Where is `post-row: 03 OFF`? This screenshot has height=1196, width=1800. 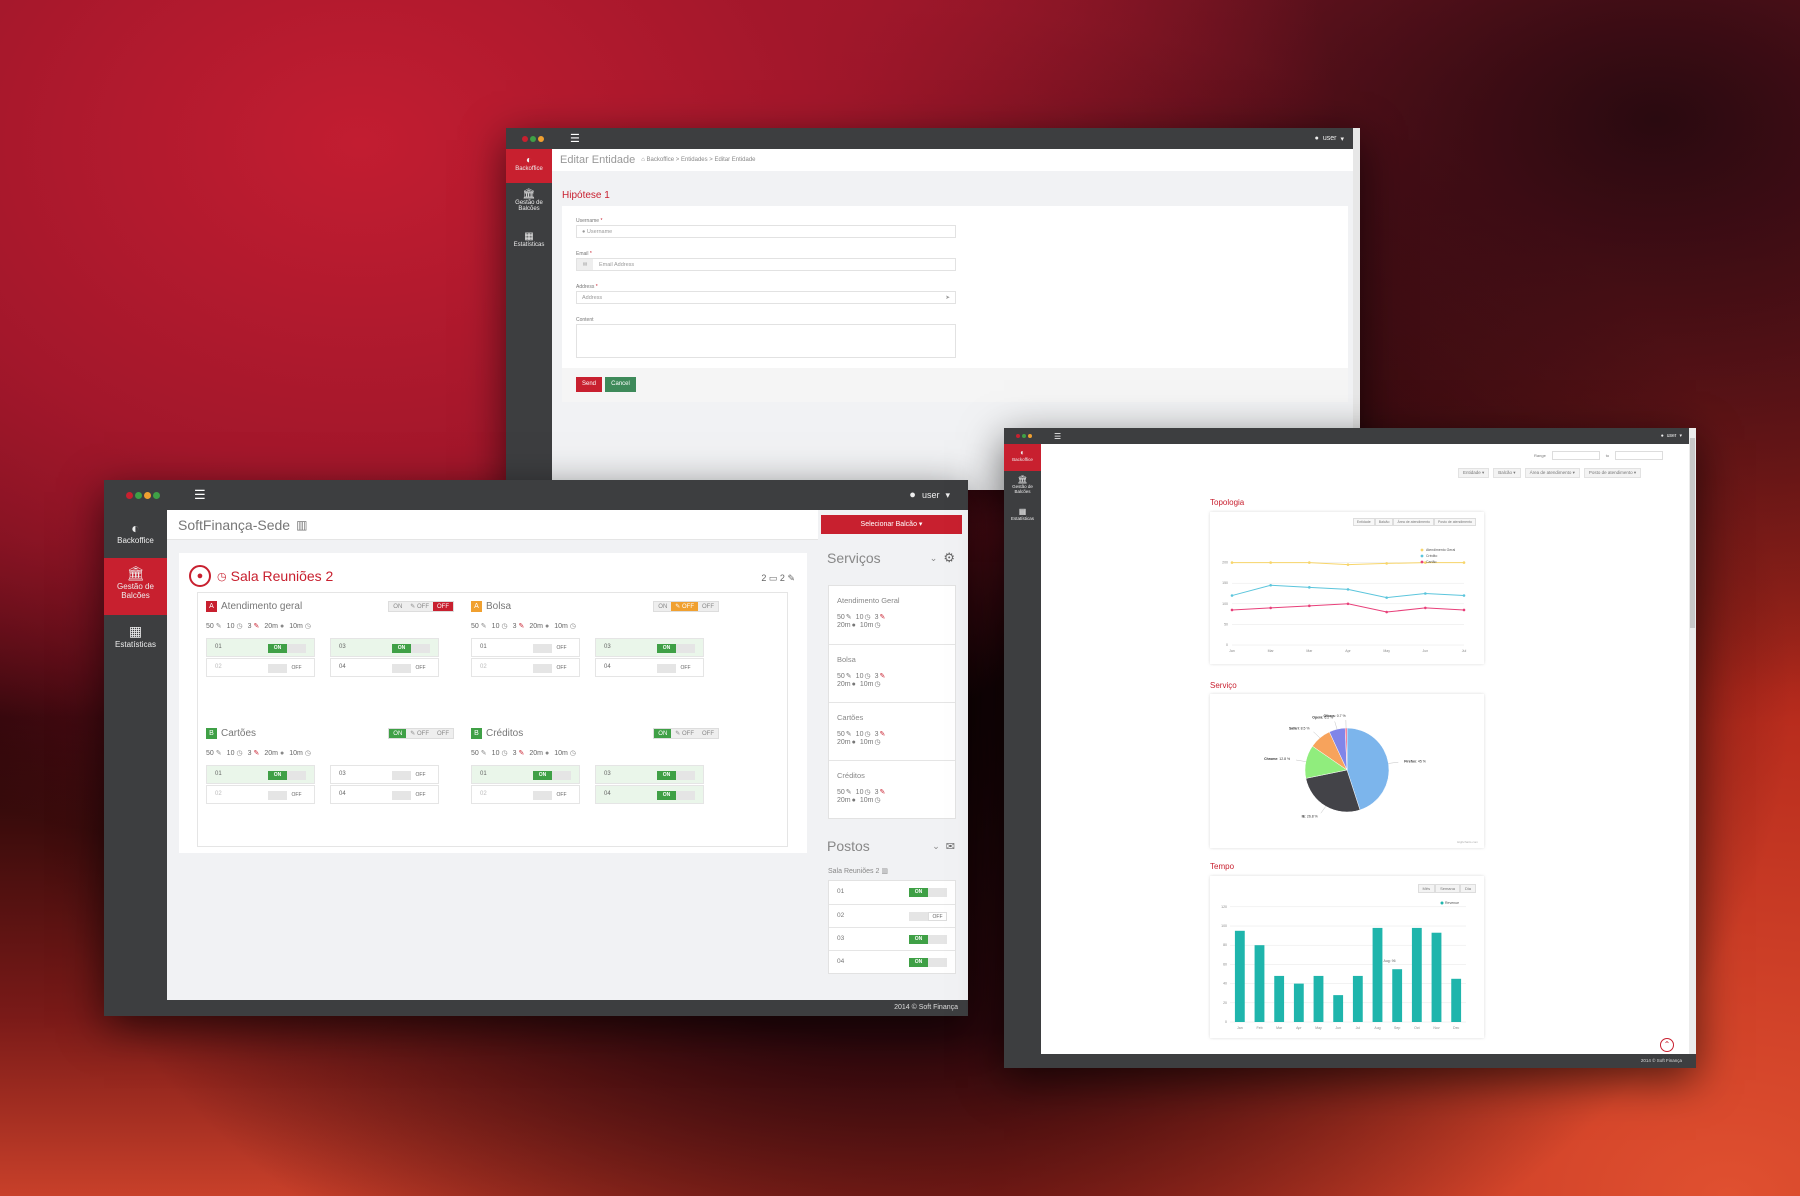
post-row: 03 OFF is located at coordinates (384, 774).